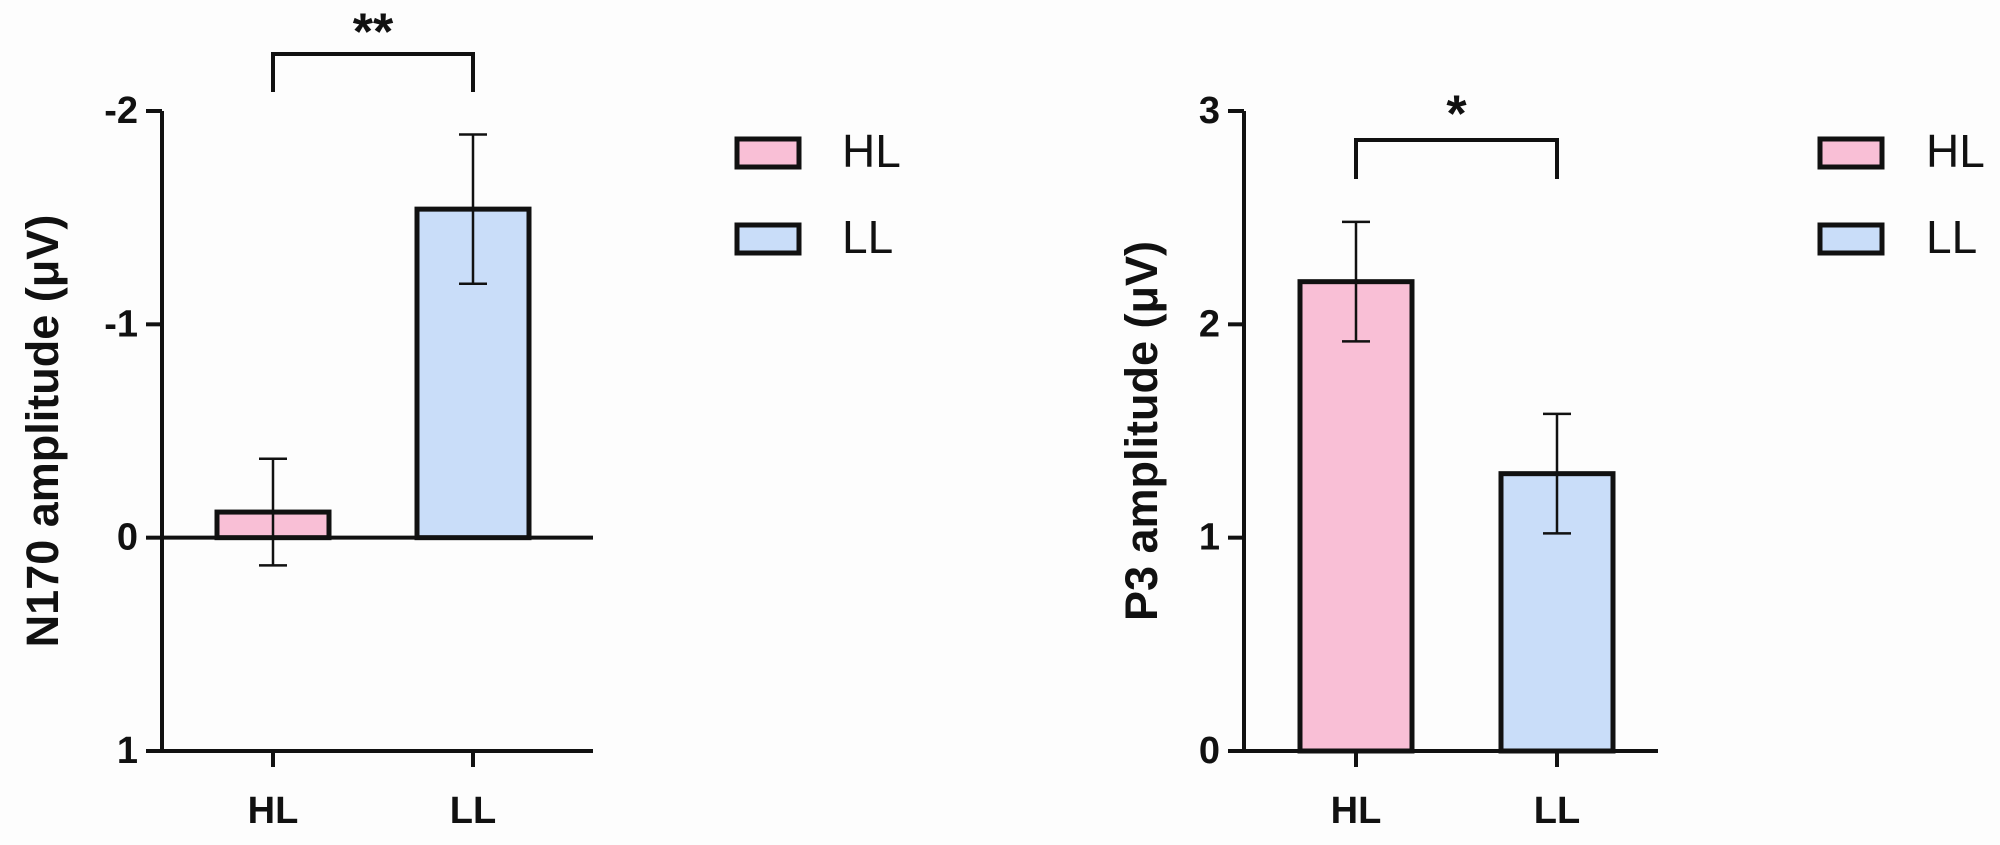 The height and width of the screenshot is (845, 2000). Describe the element at coordinates (373, 33) in the screenshot. I see `significance-label: **` at that location.